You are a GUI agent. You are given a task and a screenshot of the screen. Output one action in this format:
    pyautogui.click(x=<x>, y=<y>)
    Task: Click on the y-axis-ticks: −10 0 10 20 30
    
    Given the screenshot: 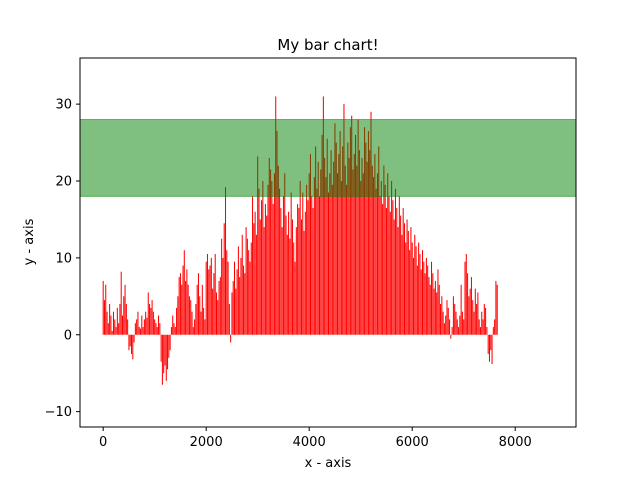 What is the action you would take?
    pyautogui.click(x=62, y=259)
    